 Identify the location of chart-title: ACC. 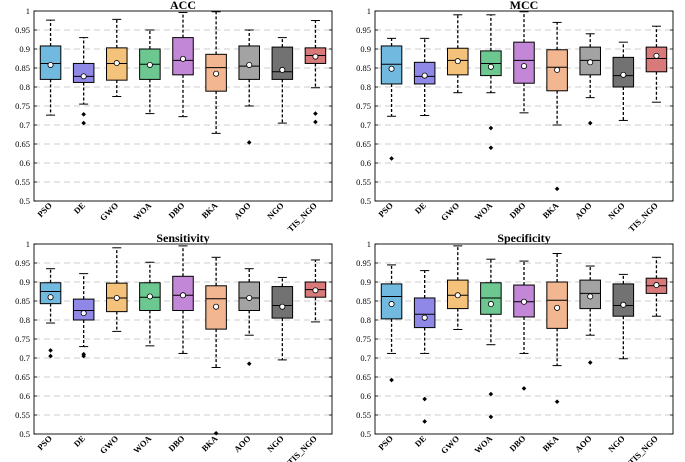
(183, 6).